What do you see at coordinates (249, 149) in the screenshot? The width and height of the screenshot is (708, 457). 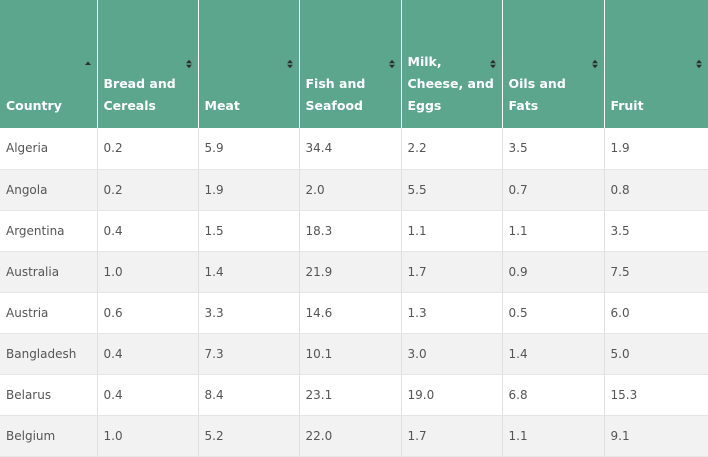 I see `value-cell: 5.9` at bounding box center [249, 149].